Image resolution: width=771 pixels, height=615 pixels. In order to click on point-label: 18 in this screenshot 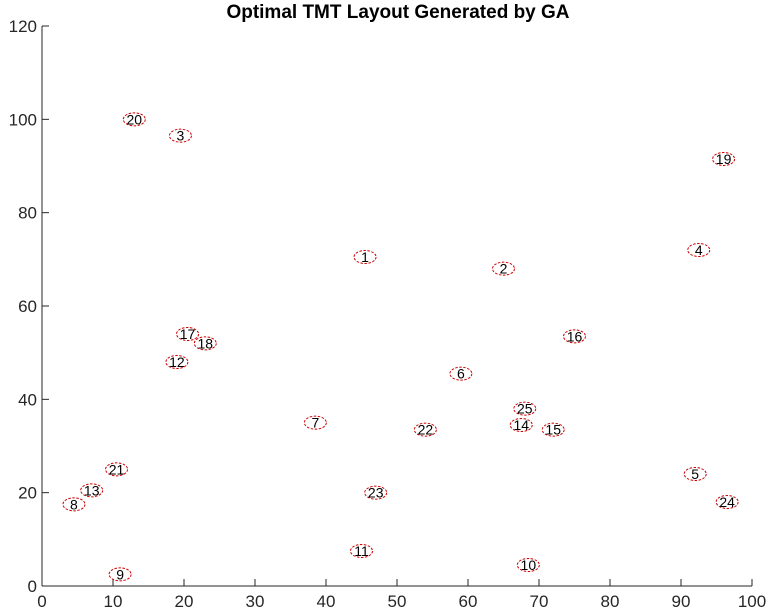, I will do `click(206, 343)`.